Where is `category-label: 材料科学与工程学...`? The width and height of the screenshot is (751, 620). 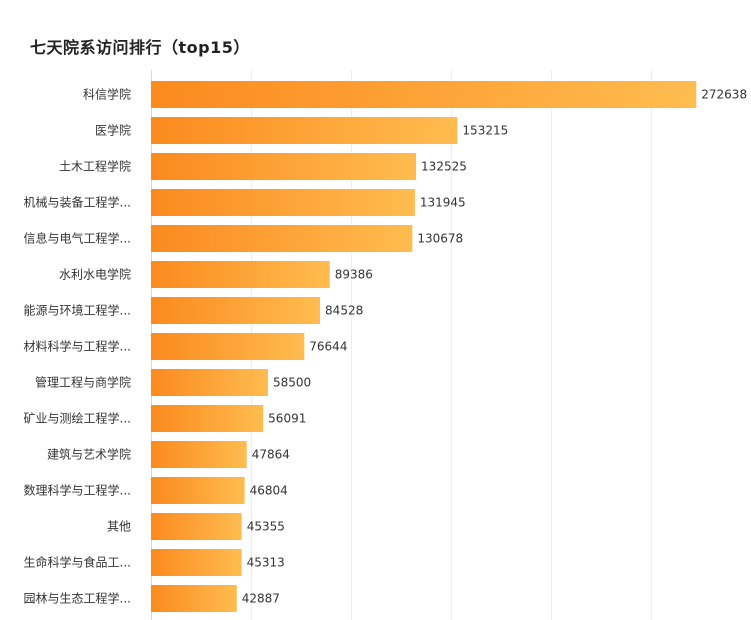
category-label: 材料科学与工程学... is located at coordinates (77, 346).